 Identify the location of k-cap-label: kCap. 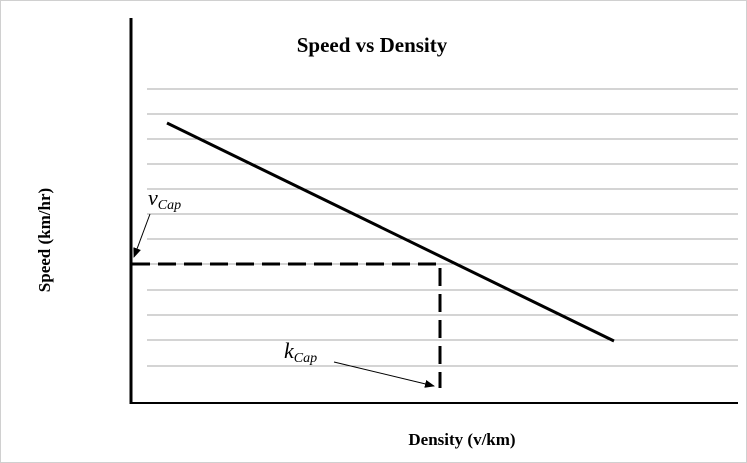
(300, 352).